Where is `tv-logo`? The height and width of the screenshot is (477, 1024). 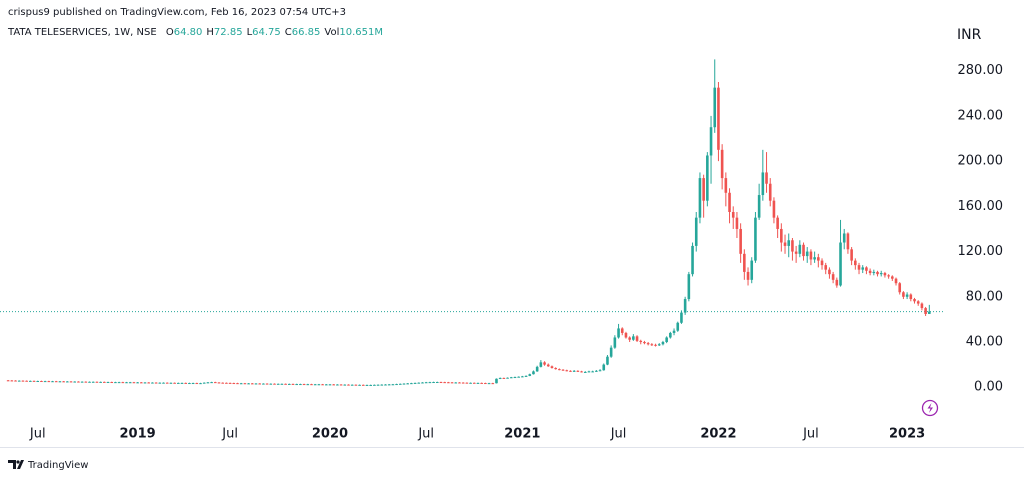
tv-logo is located at coordinates (16, 464).